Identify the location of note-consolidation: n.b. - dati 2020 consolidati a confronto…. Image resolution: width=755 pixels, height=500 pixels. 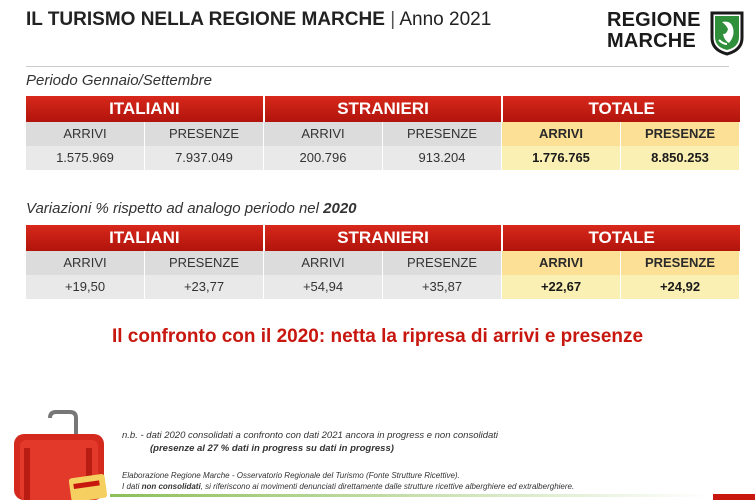
(310, 435).